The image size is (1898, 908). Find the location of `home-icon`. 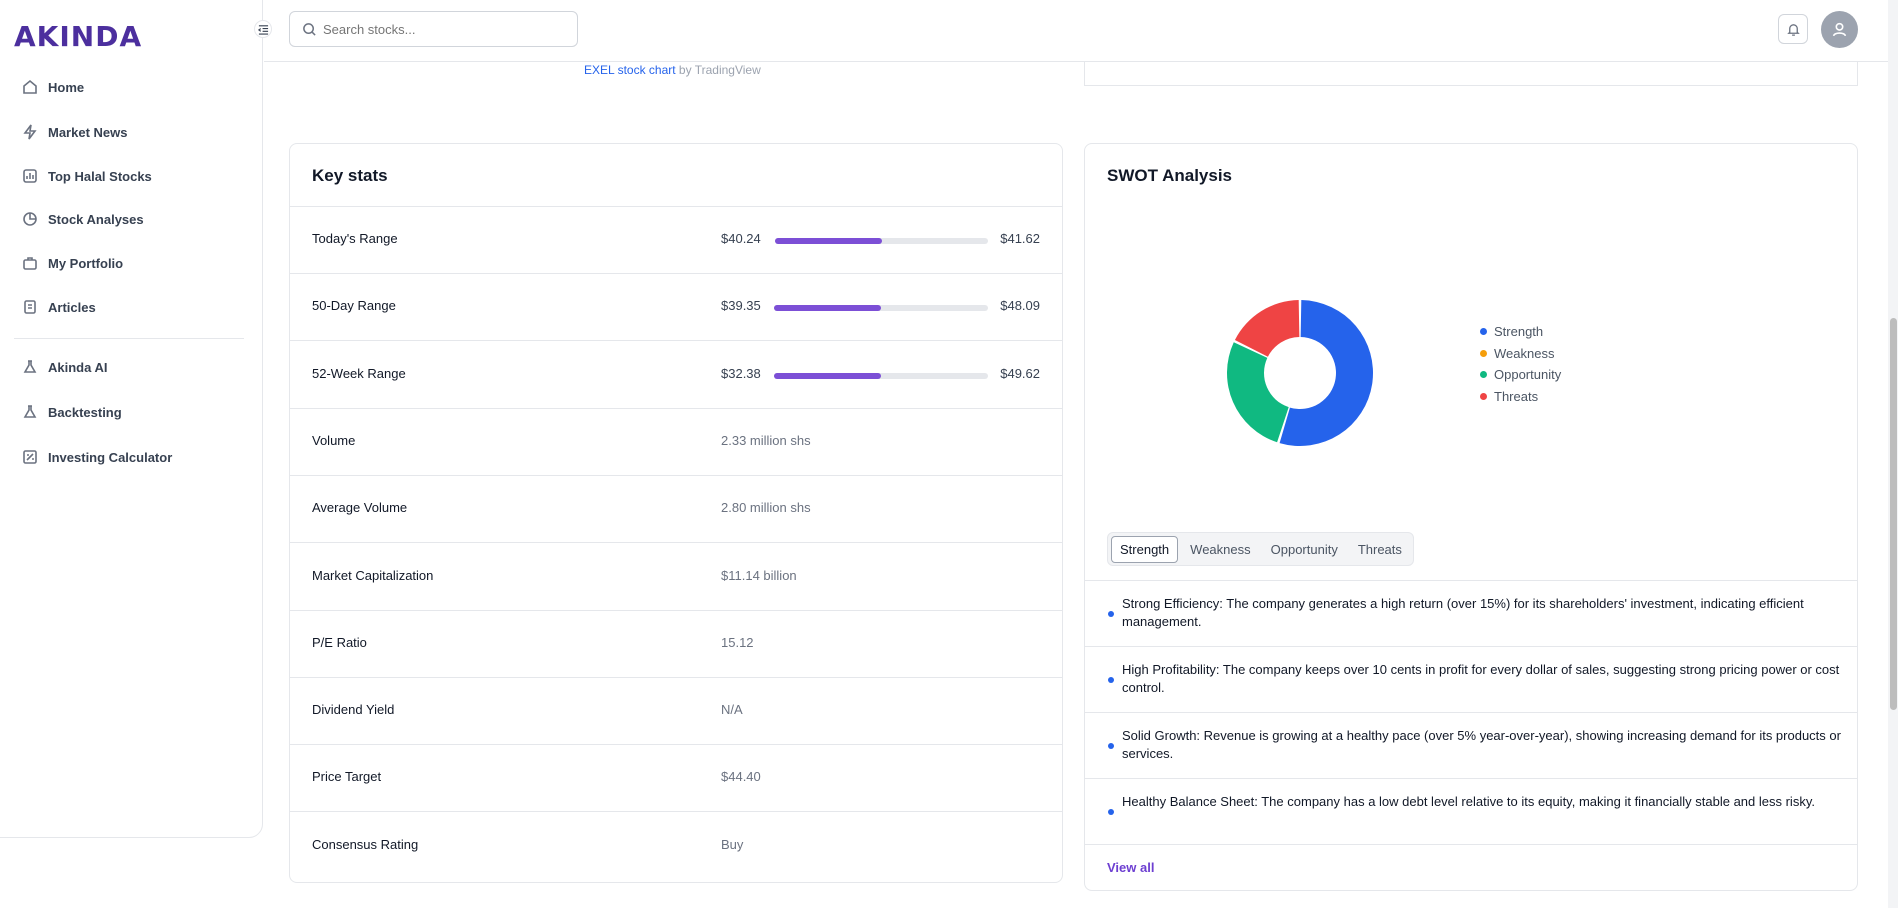

home-icon is located at coordinates (30, 86).